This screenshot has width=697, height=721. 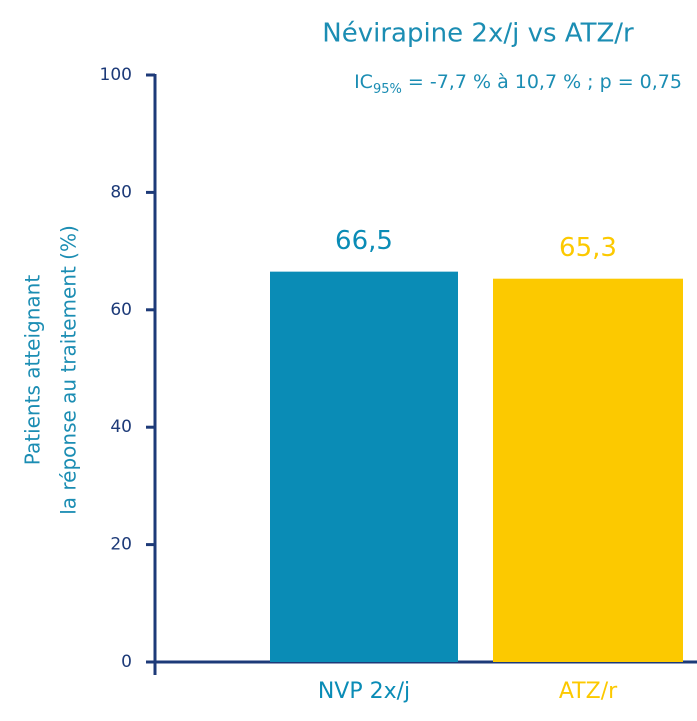 What do you see at coordinates (121, 192) in the screenshot?
I see `y-tick-label: 80` at bounding box center [121, 192].